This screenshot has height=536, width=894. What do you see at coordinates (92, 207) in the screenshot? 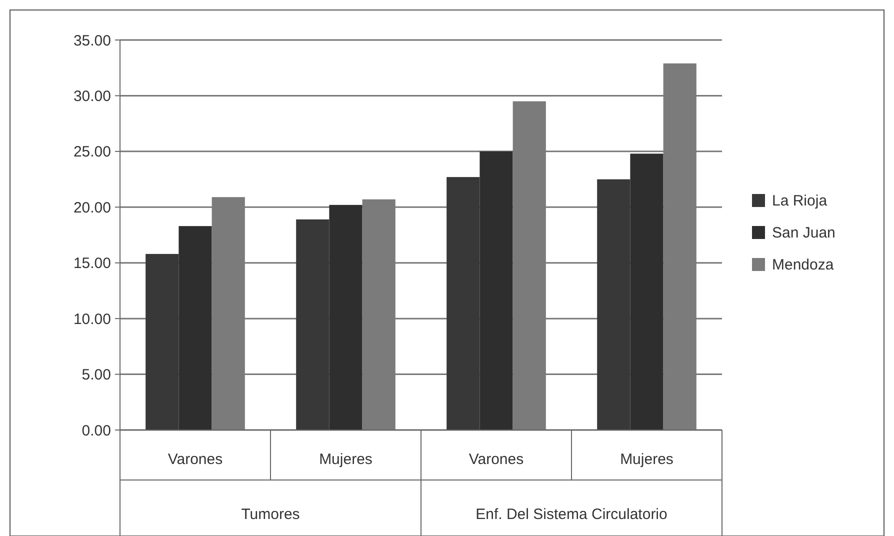
I see `y-tick-label: 20.00` at bounding box center [92, 207].